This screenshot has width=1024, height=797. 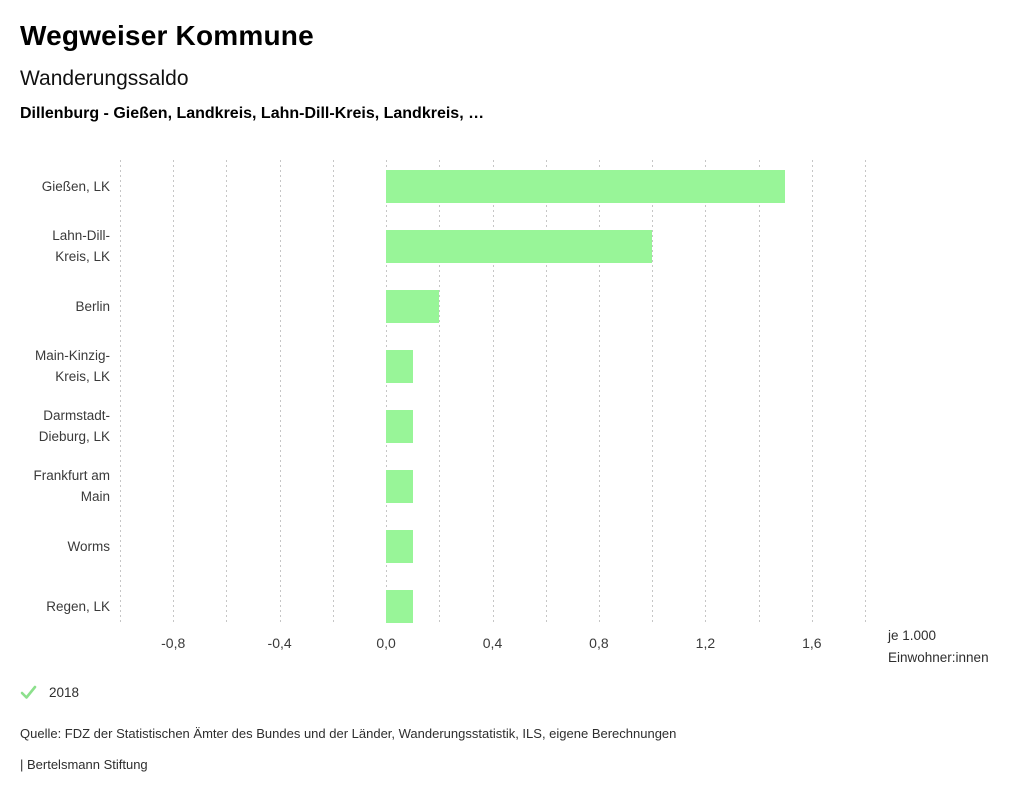 What do you see at coordinates (71, 486) in the screenshot?
I see `y-axis-label: Frankfurt am Main` at bounding box center [71, 486].